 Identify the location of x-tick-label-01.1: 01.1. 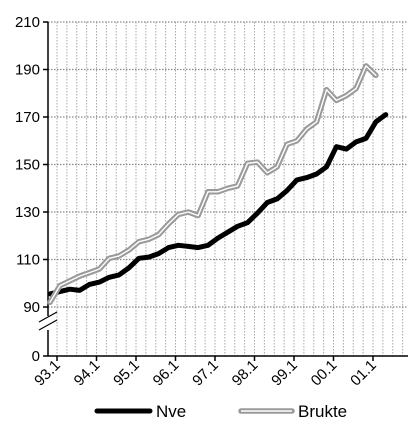
(363, 373).